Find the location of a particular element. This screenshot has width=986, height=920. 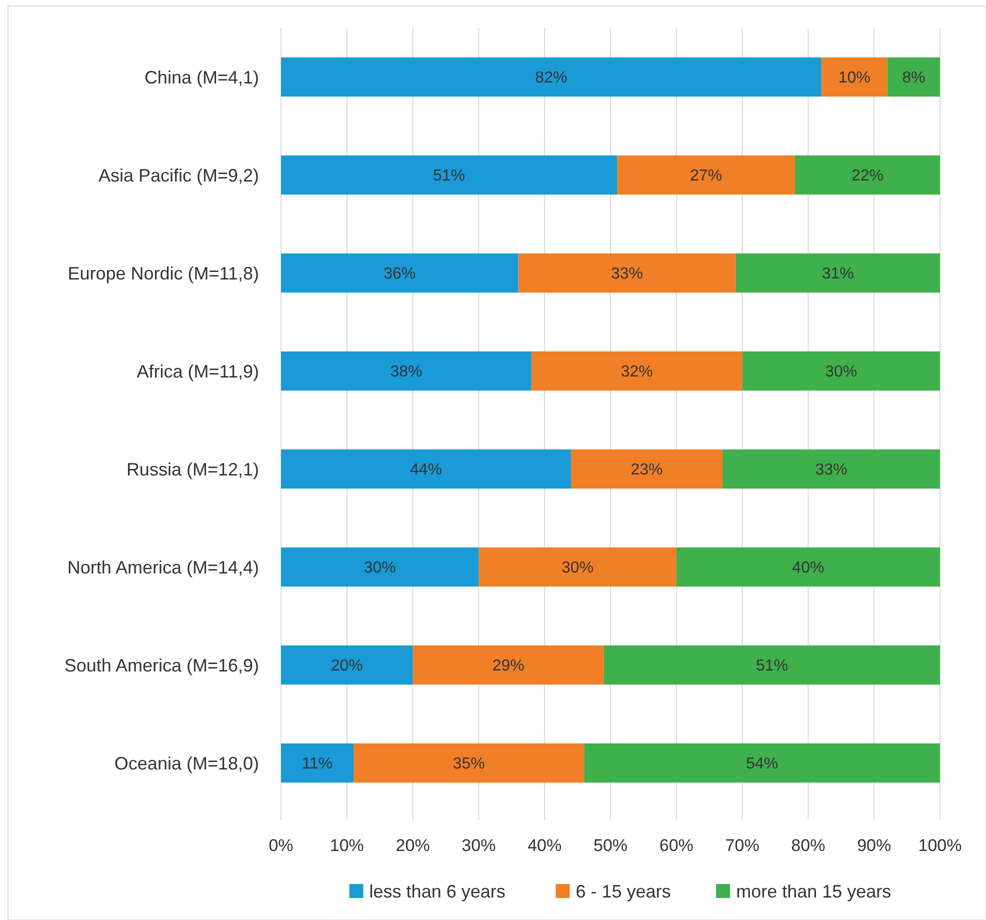

data-label: 38% is located at coordinates (406, 372).